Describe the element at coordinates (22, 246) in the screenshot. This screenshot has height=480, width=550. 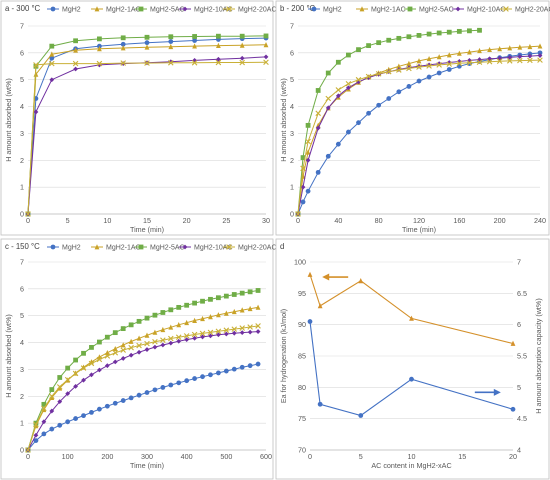
I see `panel-title: c - 150 °C` at that location.